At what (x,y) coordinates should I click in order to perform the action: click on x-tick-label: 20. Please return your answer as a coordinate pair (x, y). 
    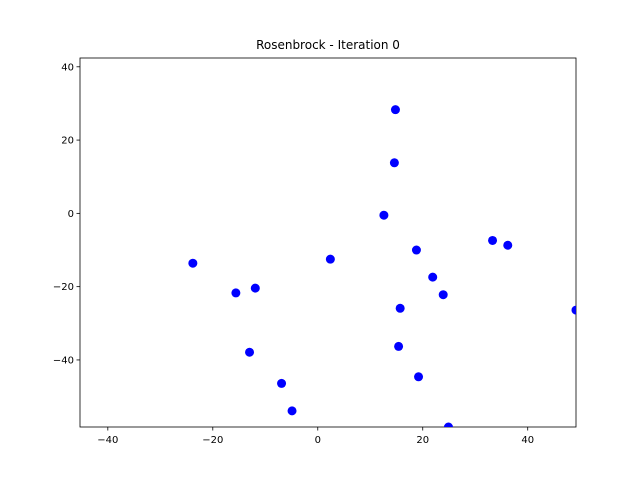
    Looking at the image, I should click on (422, 440).